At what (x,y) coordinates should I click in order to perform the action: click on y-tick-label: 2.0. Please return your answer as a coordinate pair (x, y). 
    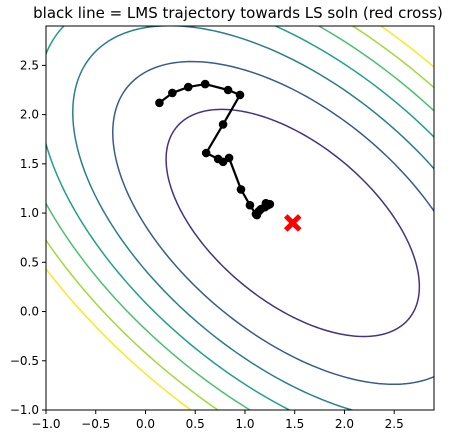
    Looking at the image, I should click on (29, 115).